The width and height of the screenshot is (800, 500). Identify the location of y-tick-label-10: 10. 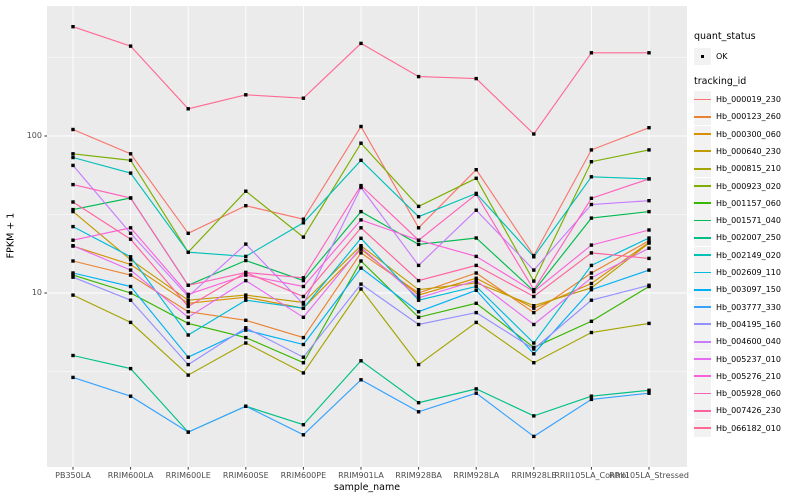
(36, 292).